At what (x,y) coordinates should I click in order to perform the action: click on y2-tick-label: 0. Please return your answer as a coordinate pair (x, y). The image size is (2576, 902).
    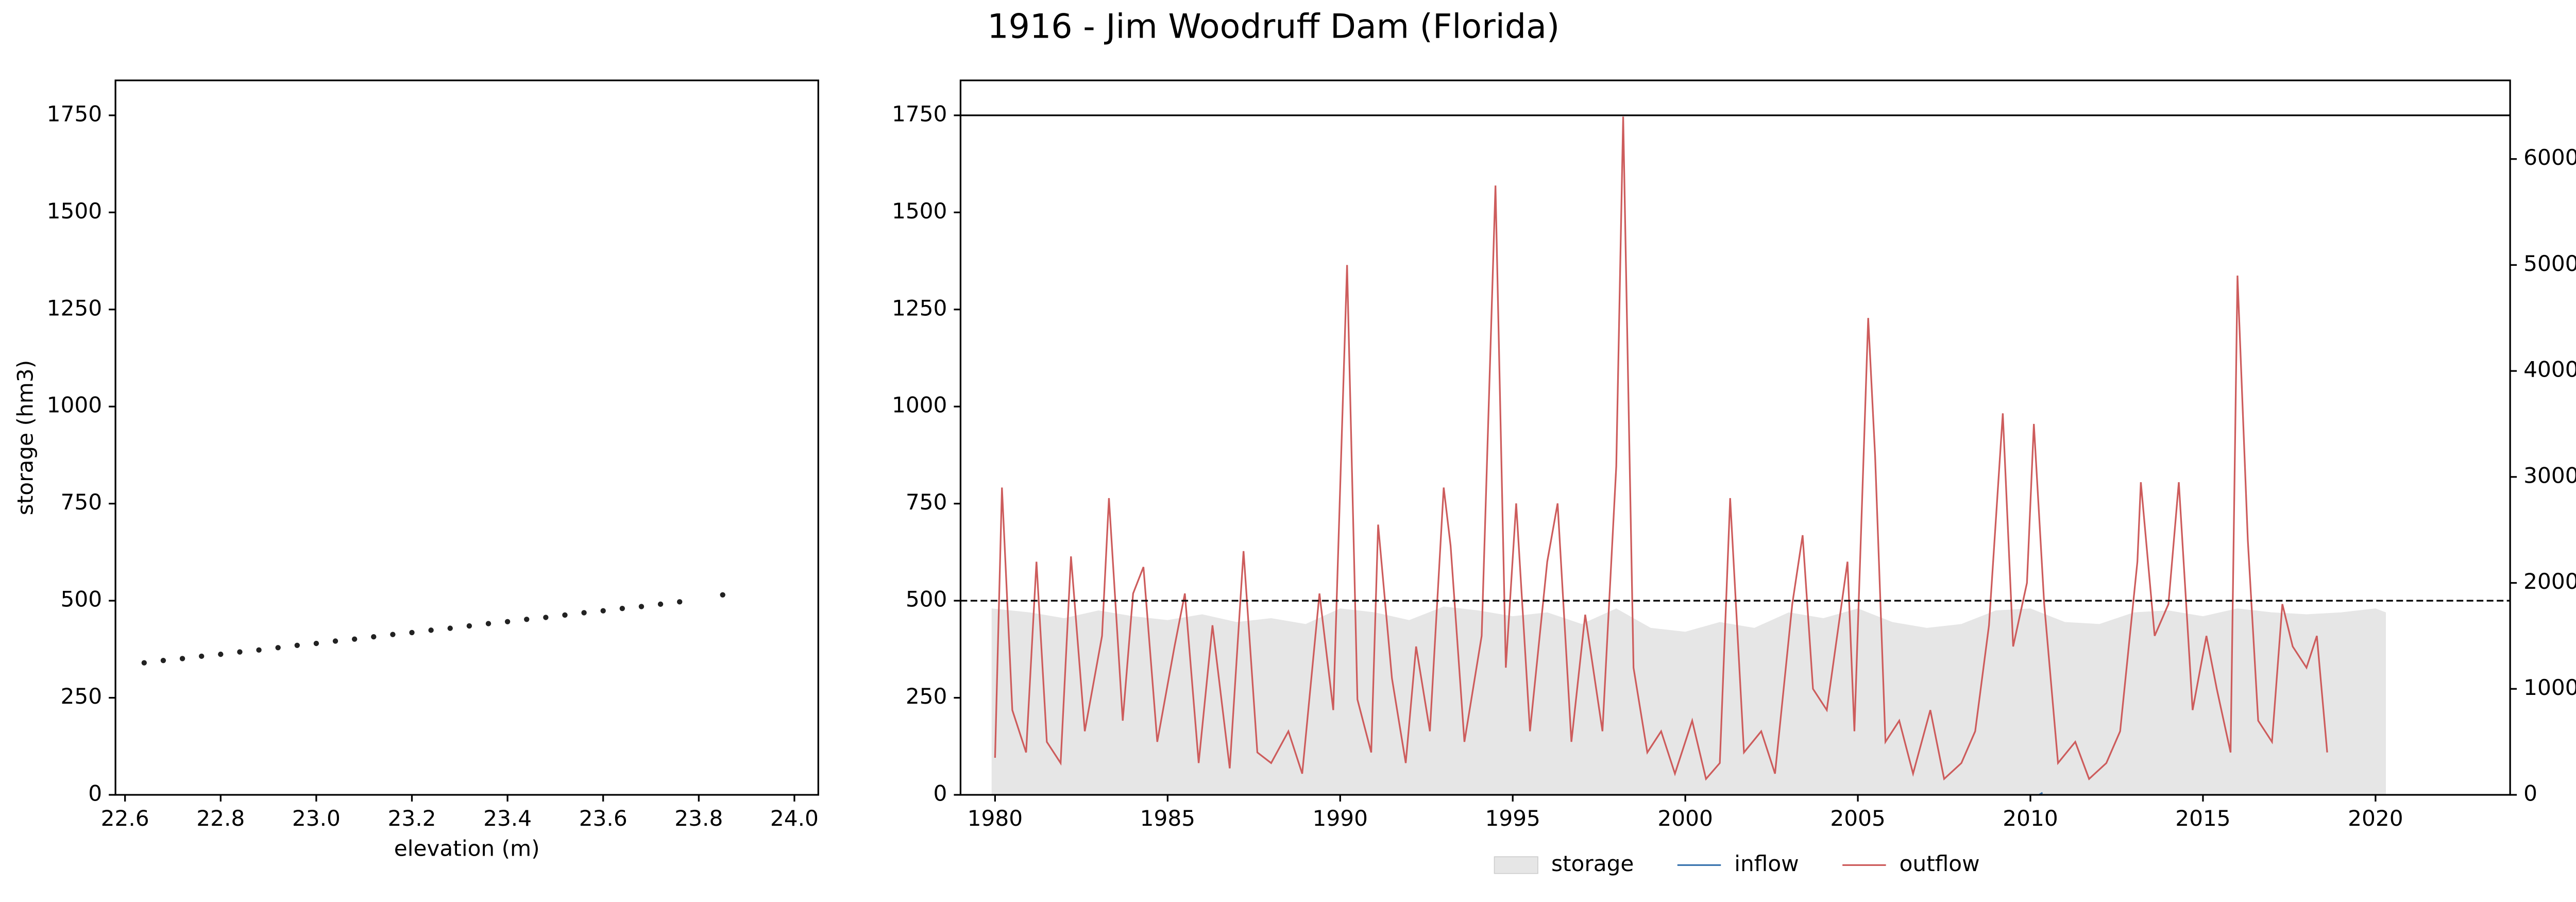
    Looking at the image, I should click on (2530, 793).